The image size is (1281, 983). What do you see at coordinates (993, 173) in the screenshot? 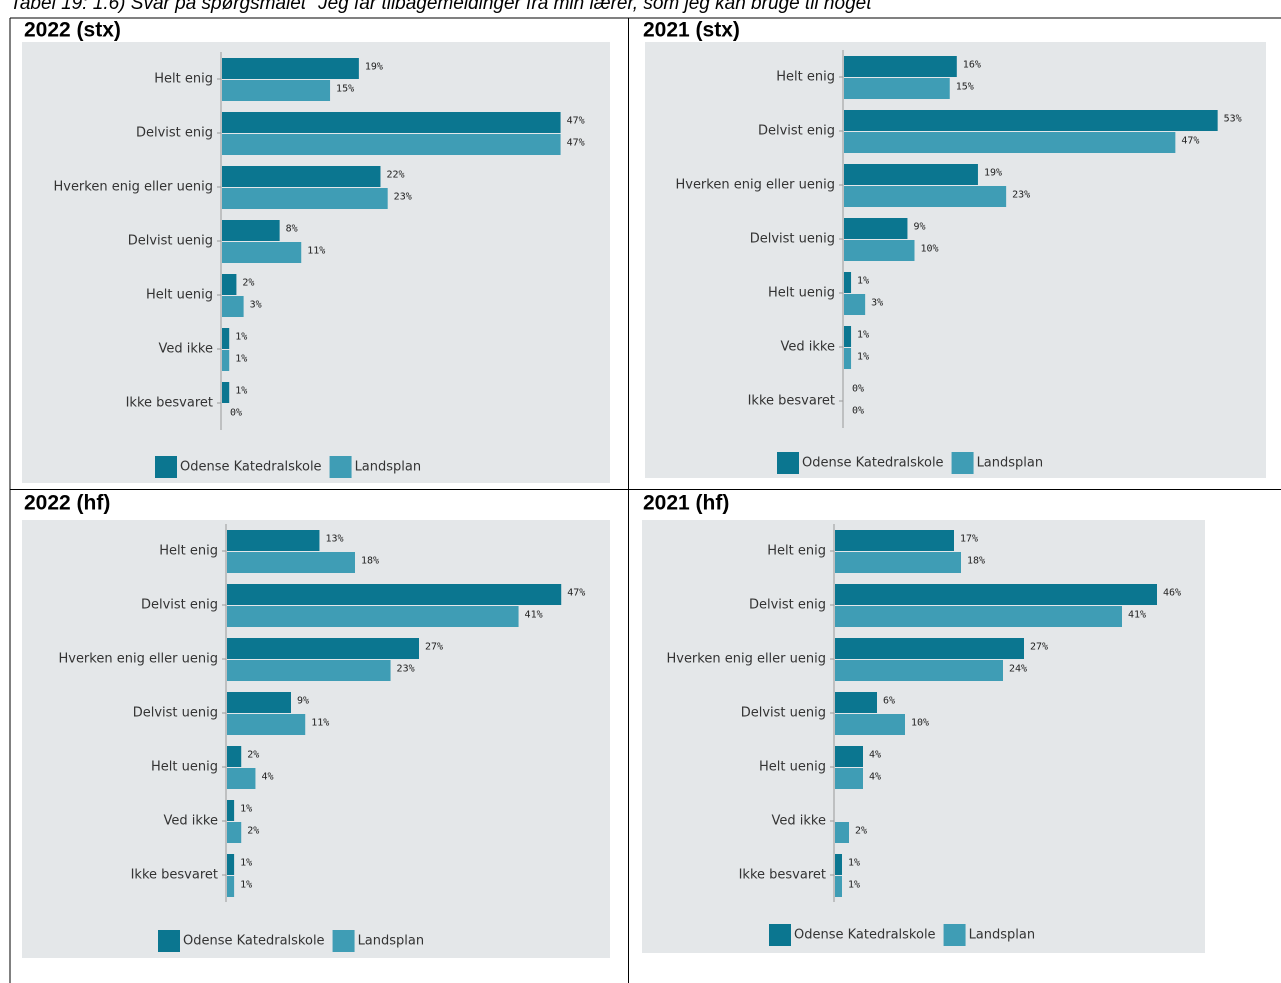
I see `value-label: 19%` at bounding box center [993, 173].